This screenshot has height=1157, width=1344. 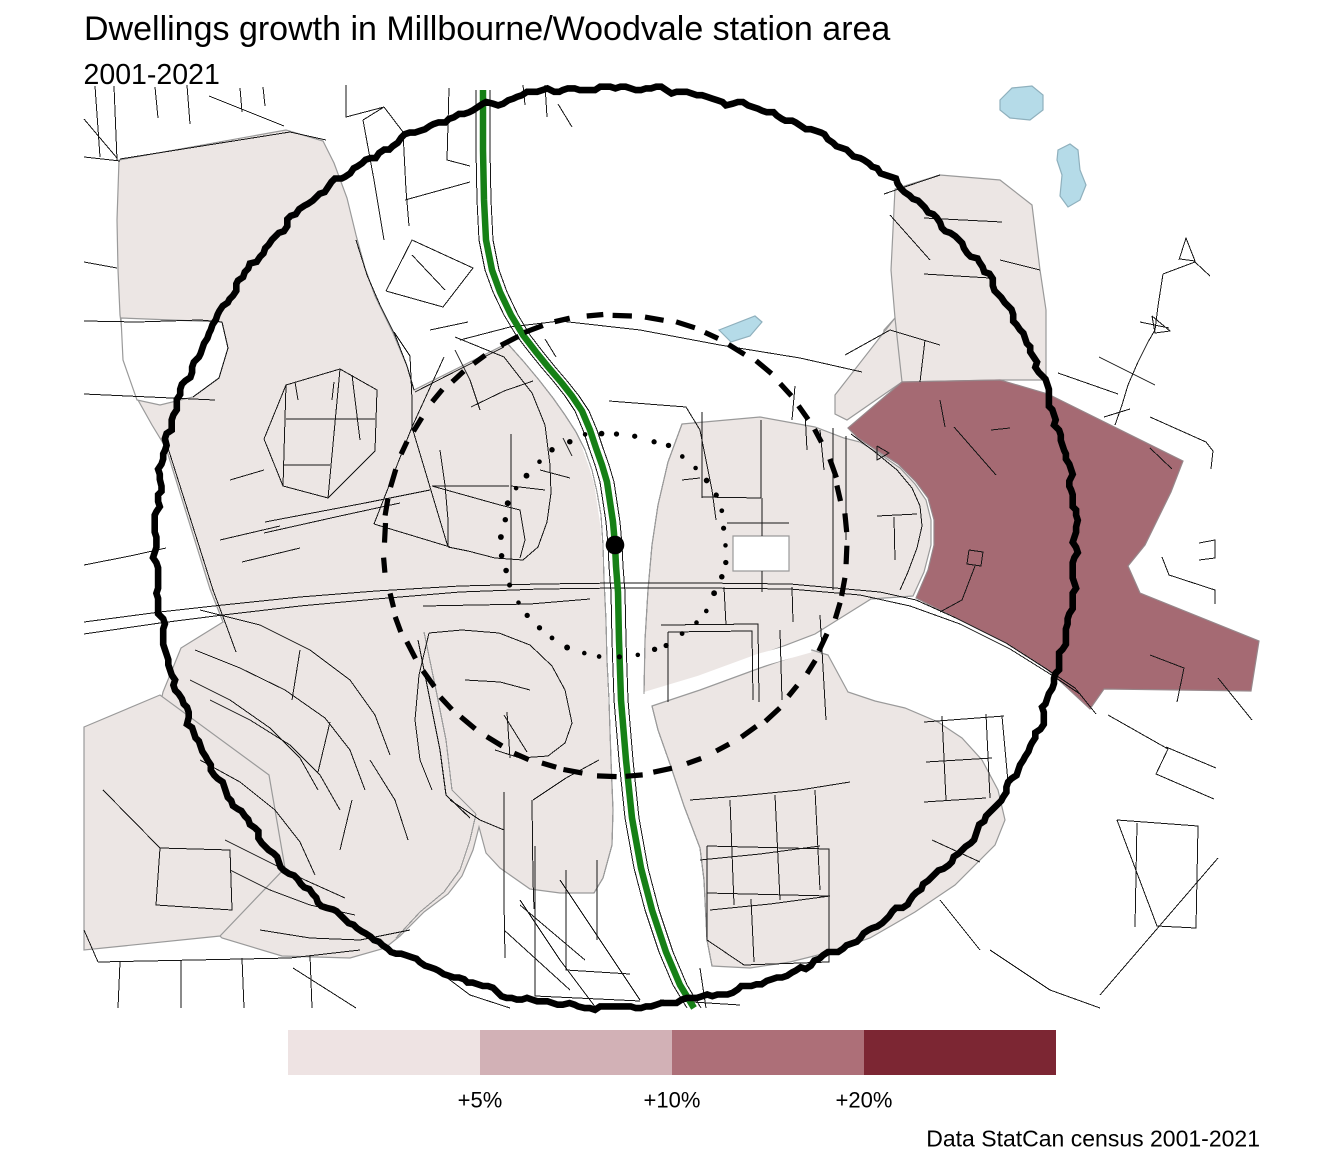 I want to click on svg-text: +20%, so click(x=864, y=1100).